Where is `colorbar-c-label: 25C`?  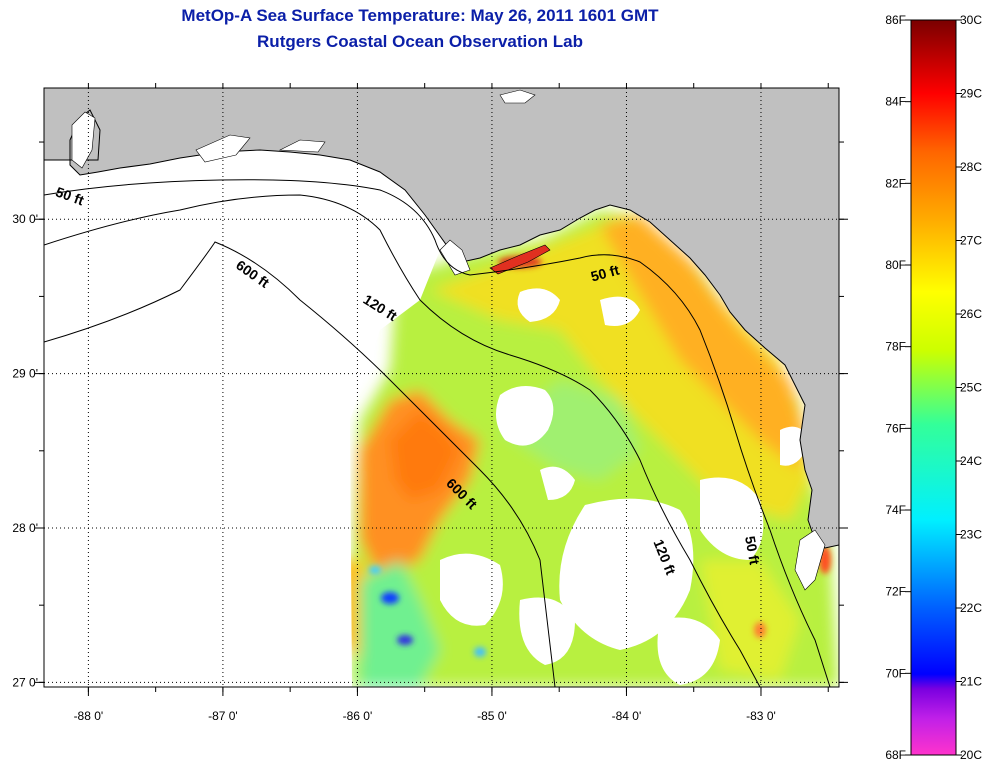 colorbar-c-label: 25C is located at coordinates (971, 388).